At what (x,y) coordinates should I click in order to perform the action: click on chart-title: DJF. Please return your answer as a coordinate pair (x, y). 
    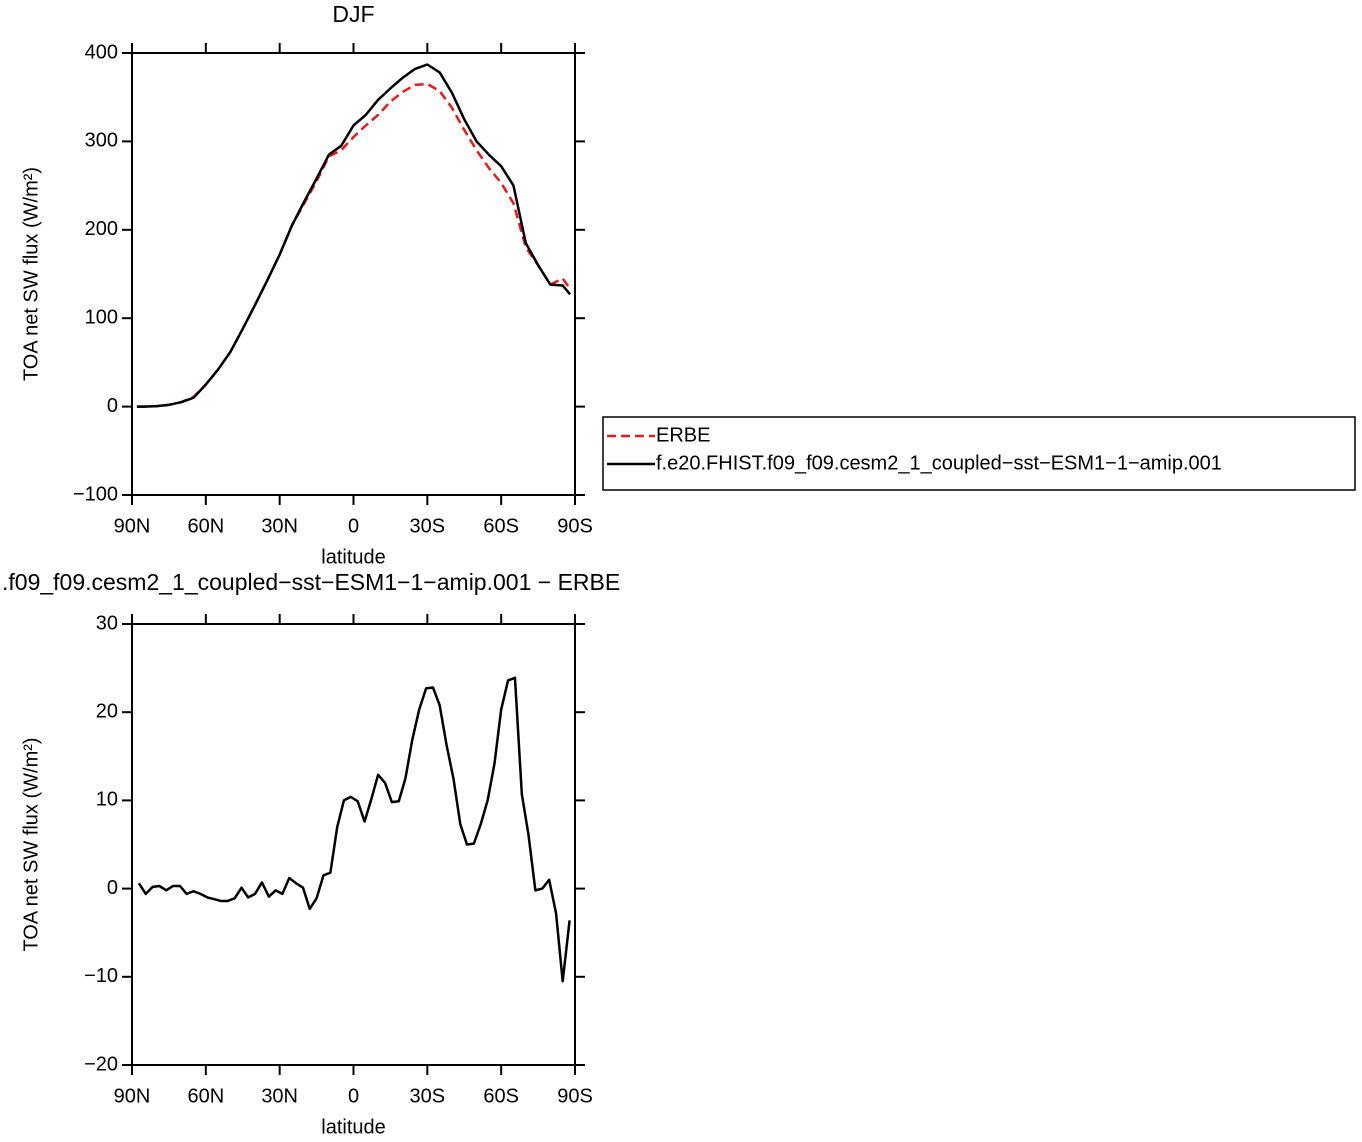
    Looking at the image, I should click on (353, 14).